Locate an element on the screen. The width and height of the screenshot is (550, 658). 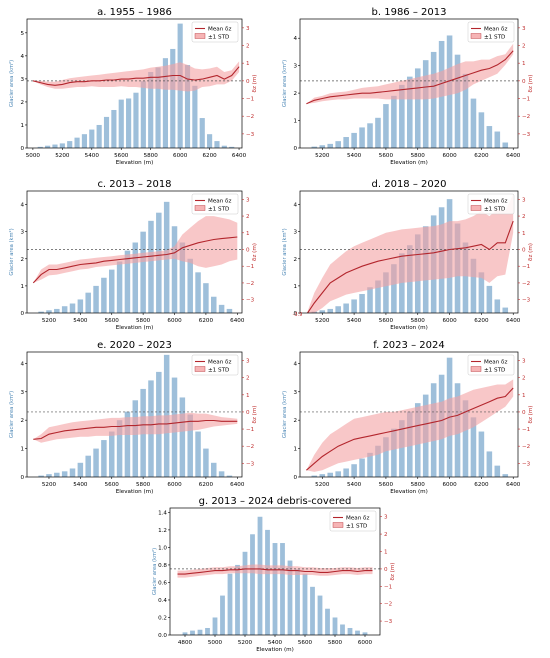
y-tick-label: 0.0 is located at coordinates (162, 636).